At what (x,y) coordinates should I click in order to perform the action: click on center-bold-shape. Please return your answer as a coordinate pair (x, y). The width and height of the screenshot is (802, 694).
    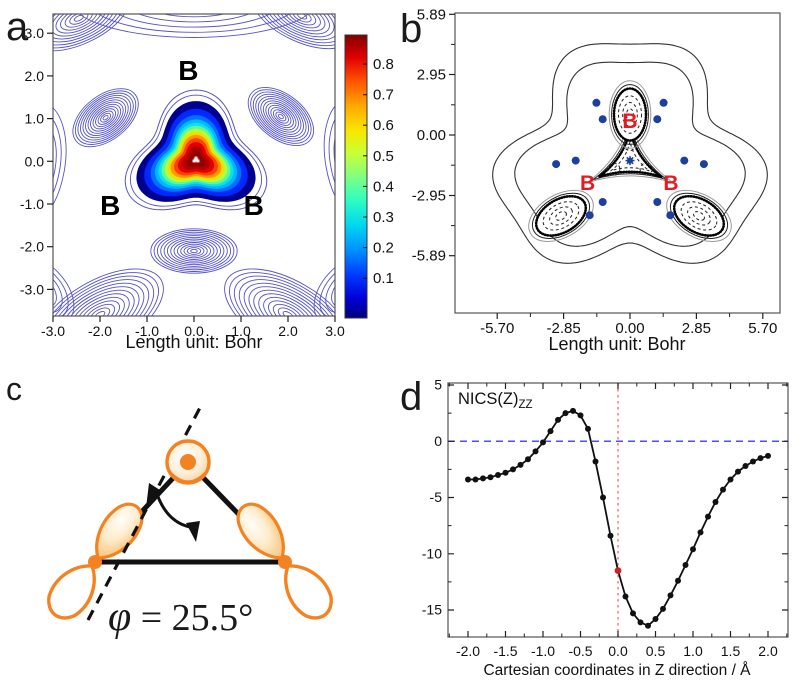
    Looking at the image, I should click on (630, 153).